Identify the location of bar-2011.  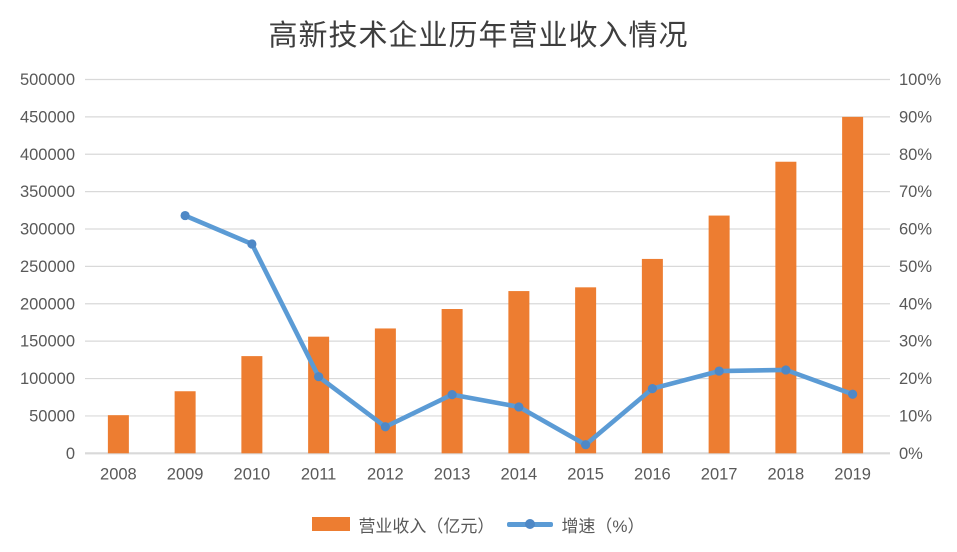
(319, 395).